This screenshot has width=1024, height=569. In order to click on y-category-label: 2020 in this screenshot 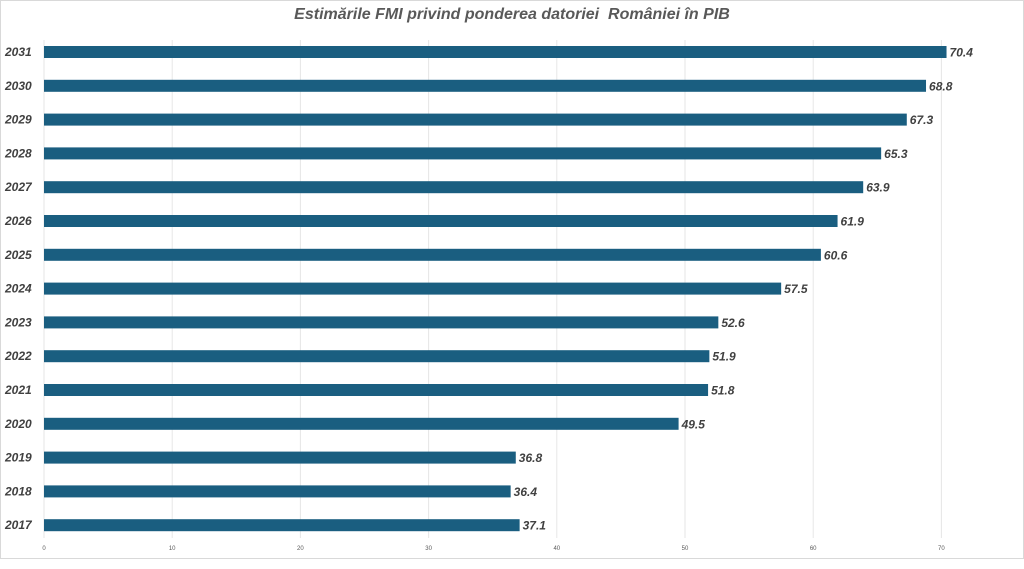, I will do `click(18, 424)`.